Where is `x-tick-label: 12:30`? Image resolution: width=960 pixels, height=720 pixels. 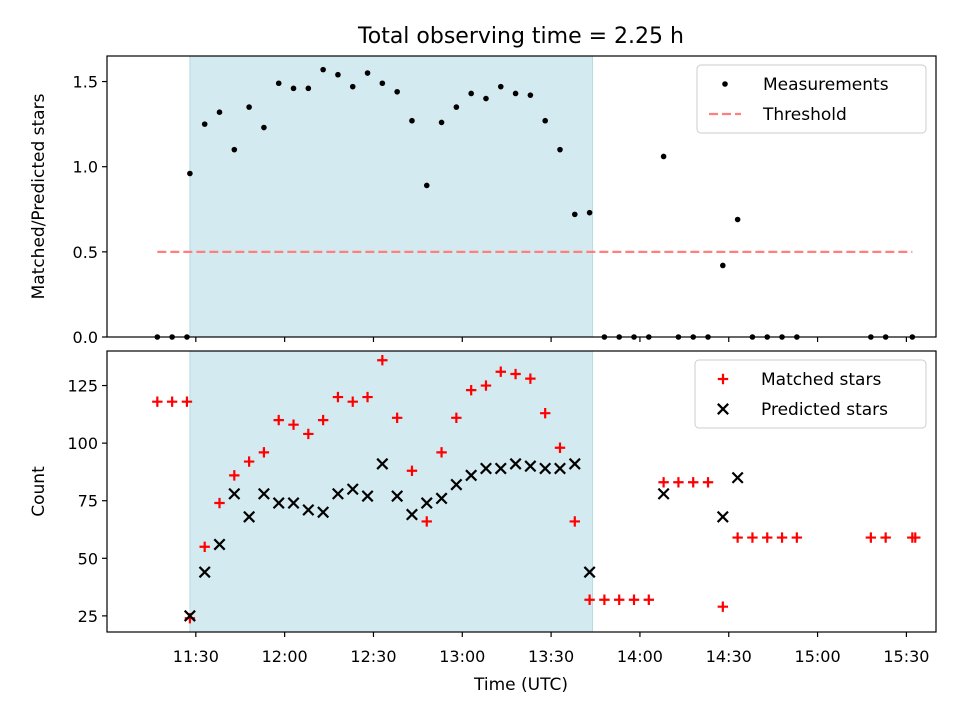
x-tick-label: 12:30 is located at coordinates (373, 656).